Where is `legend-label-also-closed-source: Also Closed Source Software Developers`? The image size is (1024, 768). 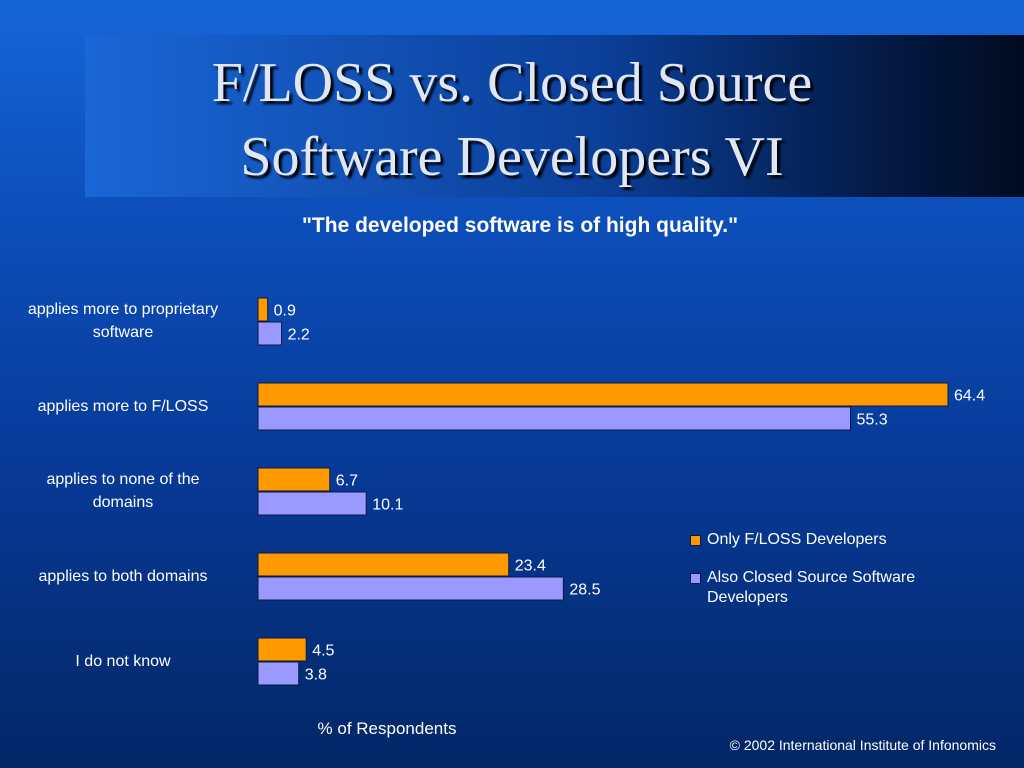 legend-label-also-closed-source: Also Closed Source Software Developers is located at coordinates (811, 587).